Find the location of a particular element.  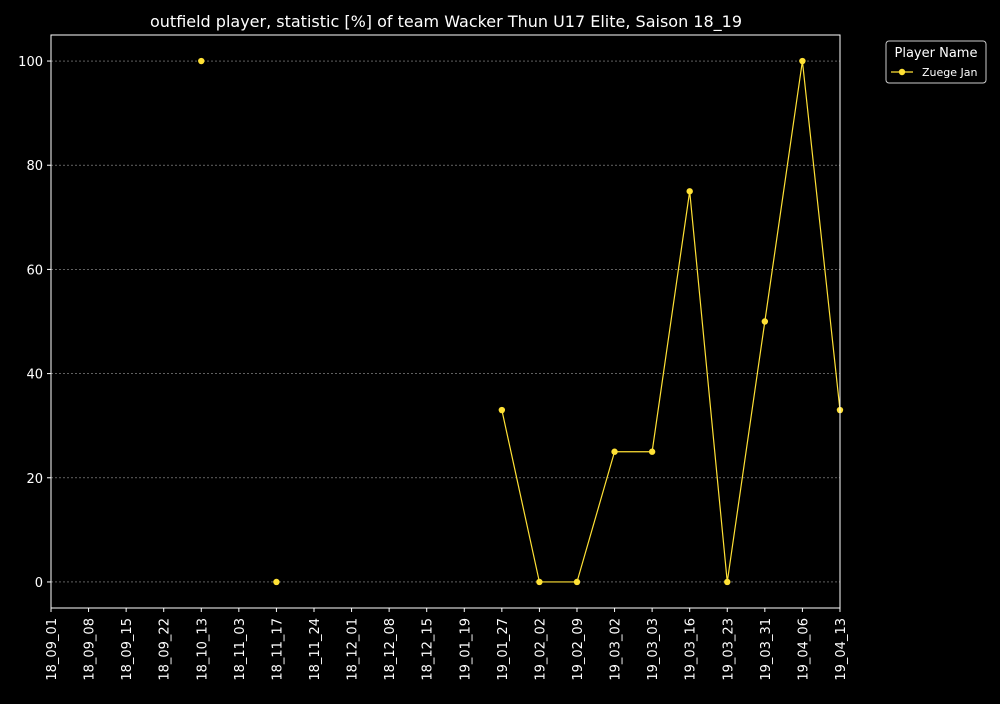

y-tick-label: 0 is located at coordinates (39, 583).